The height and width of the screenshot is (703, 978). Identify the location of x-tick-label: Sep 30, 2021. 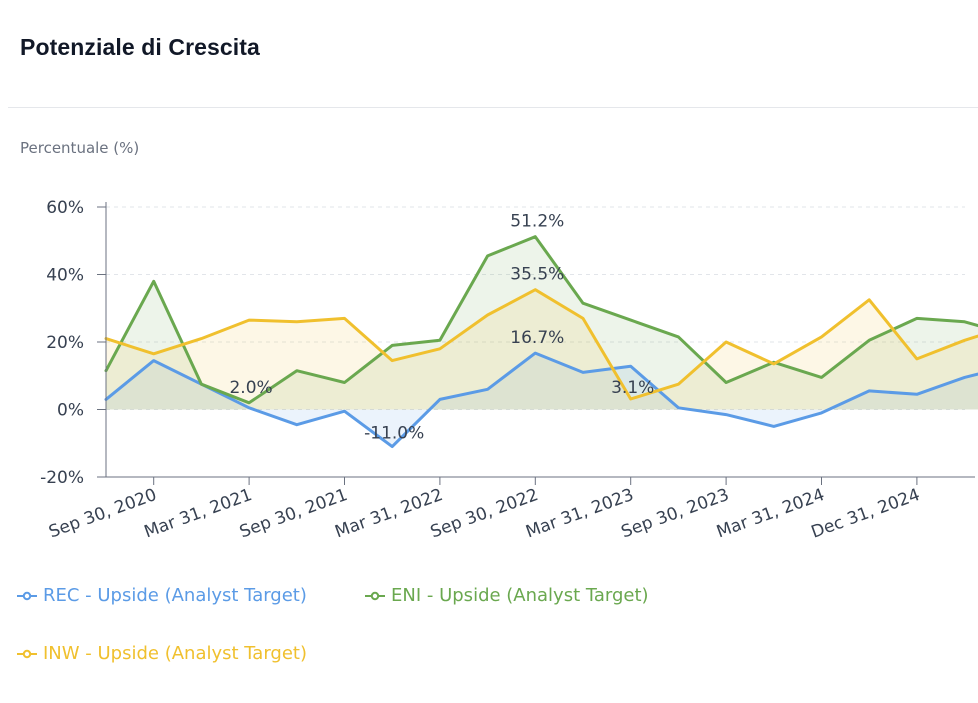
(293, 513).